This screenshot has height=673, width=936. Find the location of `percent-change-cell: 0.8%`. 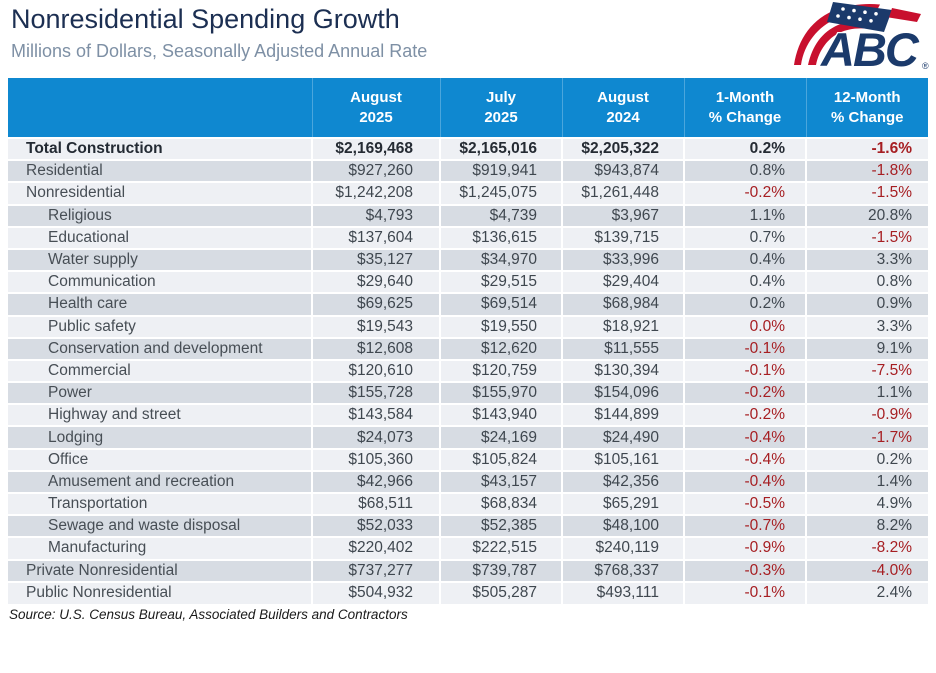

percent-change-cell: 0.8% is located at coordinates (744, 171).